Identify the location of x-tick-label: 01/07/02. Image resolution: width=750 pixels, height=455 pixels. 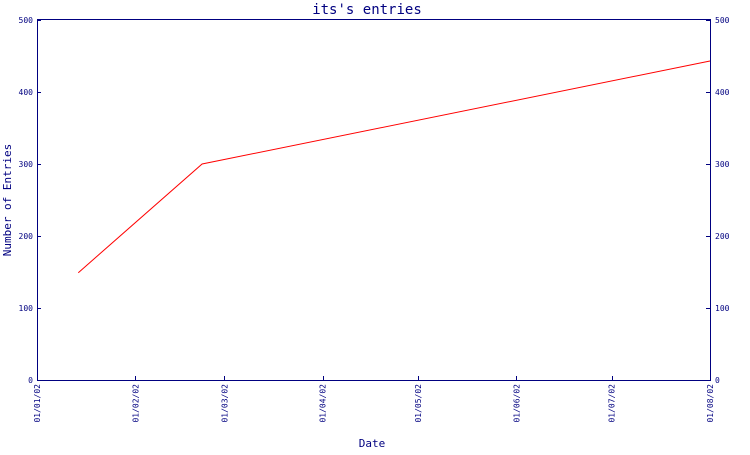
(612, 403).